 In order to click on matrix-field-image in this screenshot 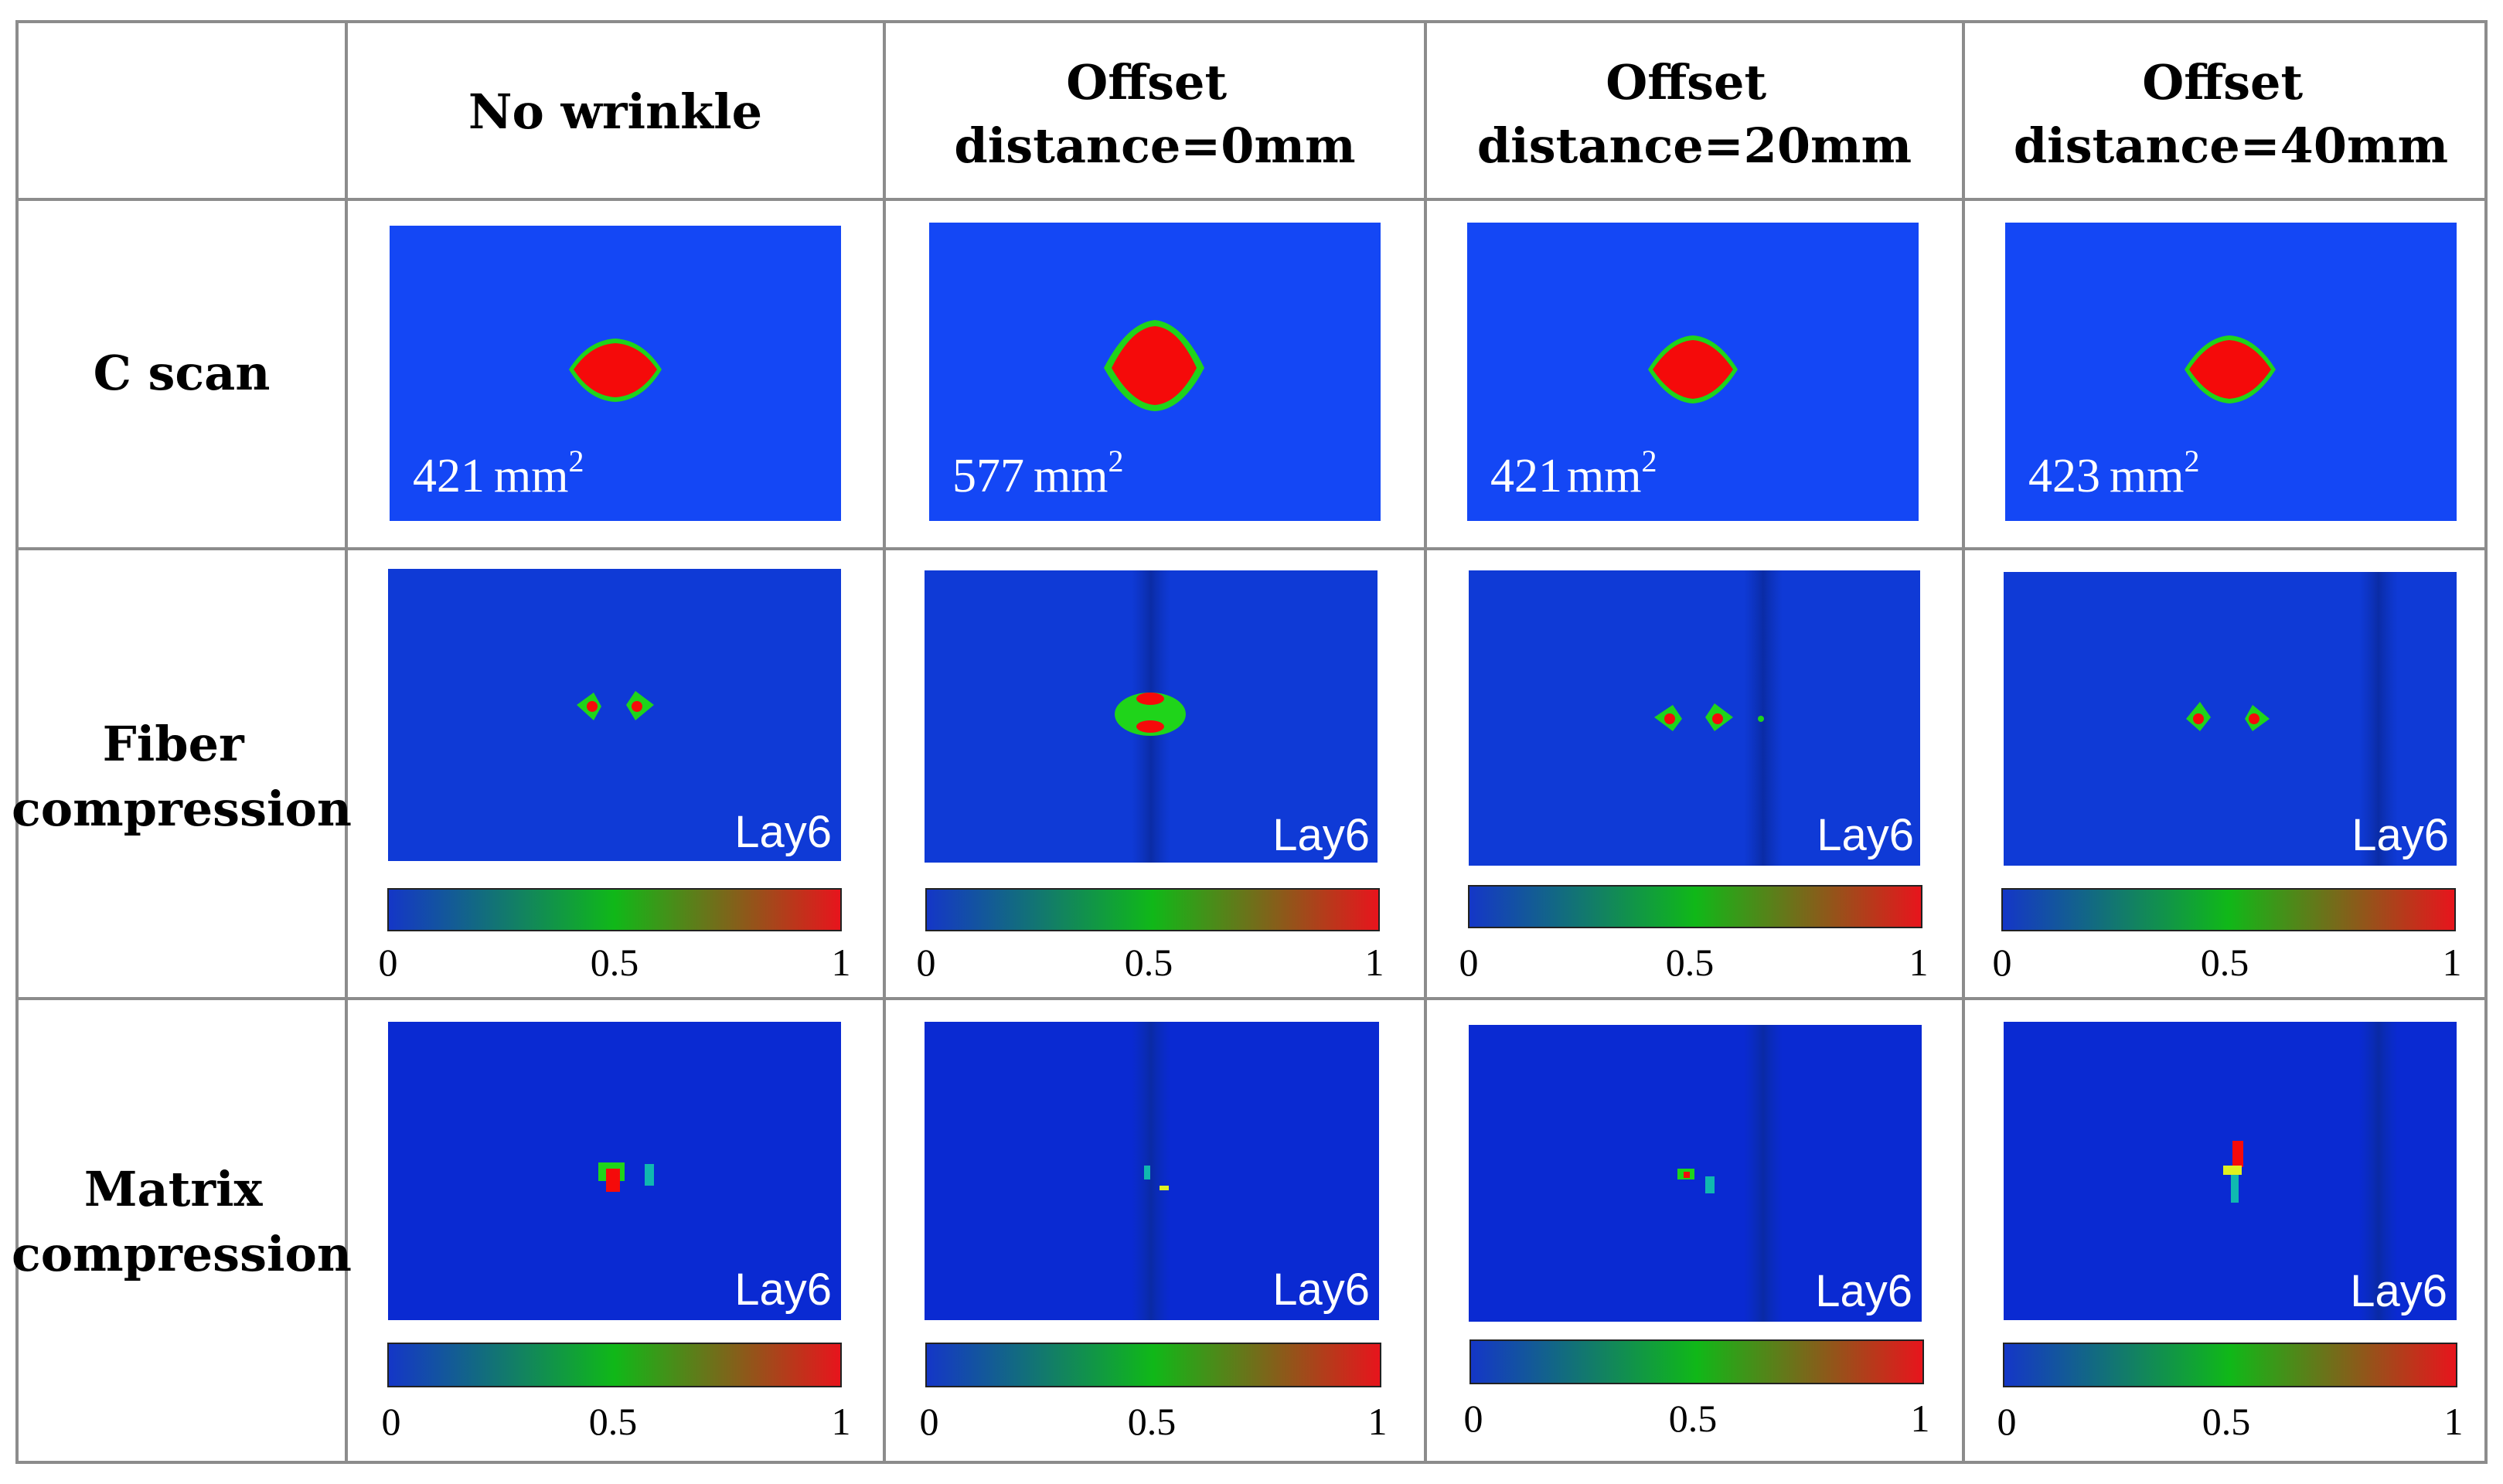, I will do `click(1695, 1173)`.